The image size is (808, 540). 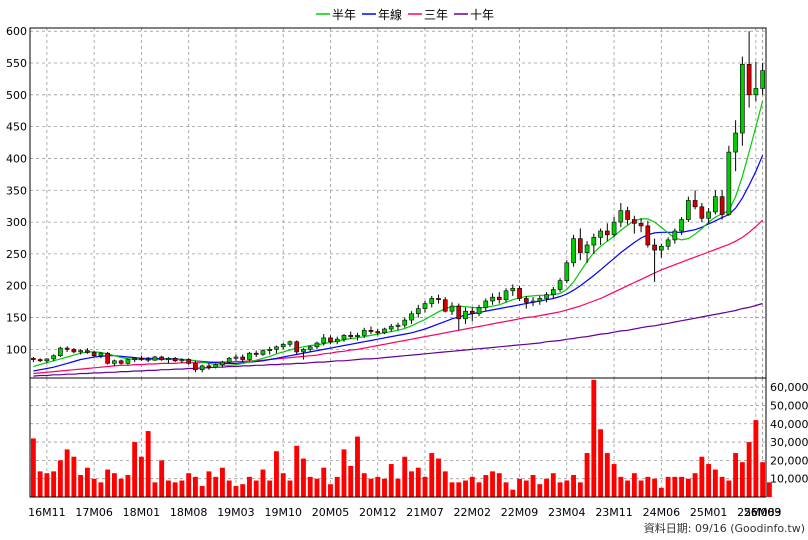 I want to click on x-tick-label: 21M07, so click(x=425, y=512).